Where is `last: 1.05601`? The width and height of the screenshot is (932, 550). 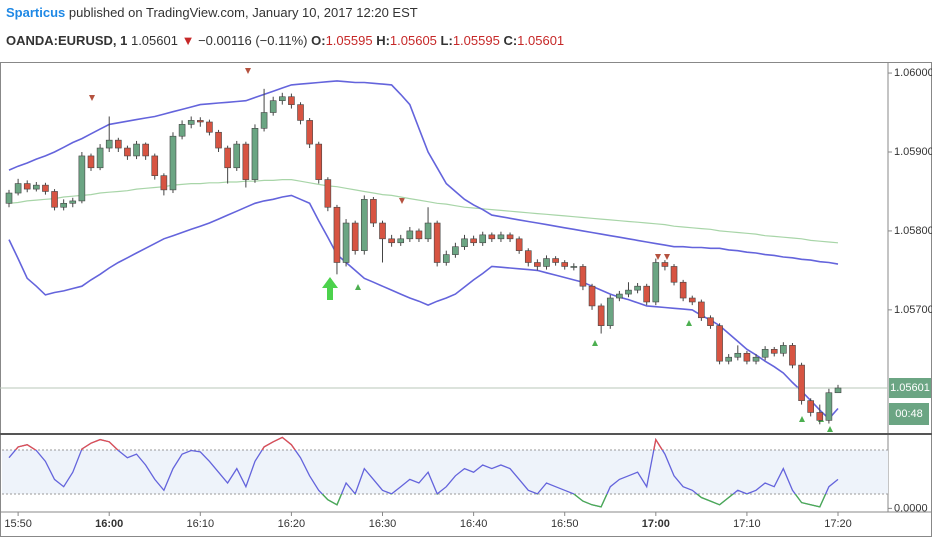 last: 1.05601 is located at coordinates (154, 40).